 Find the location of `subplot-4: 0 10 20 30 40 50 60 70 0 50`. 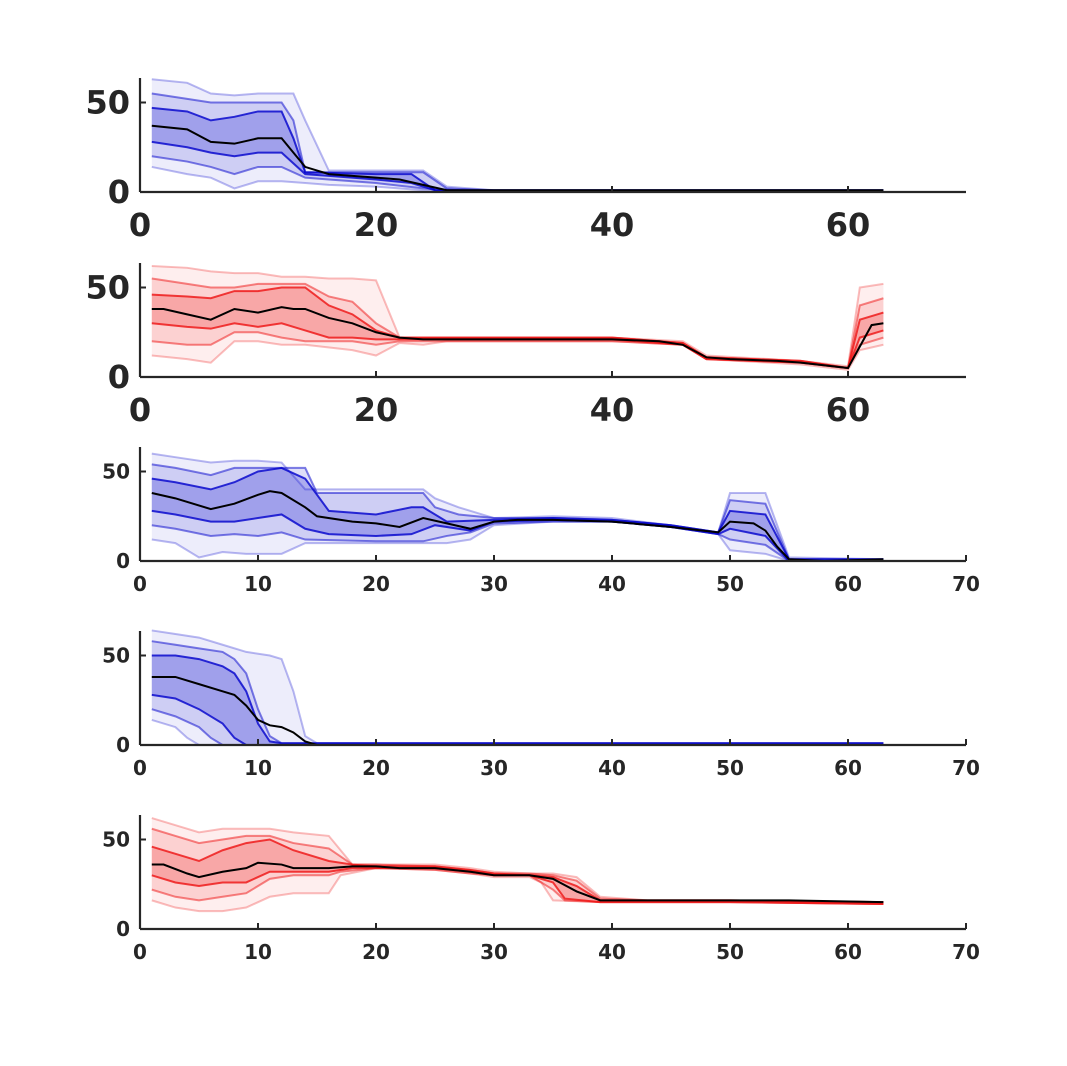

subplot-4: 0 10 20 30 40 50 60 70 0 50 is located at coordinates (541, 704).